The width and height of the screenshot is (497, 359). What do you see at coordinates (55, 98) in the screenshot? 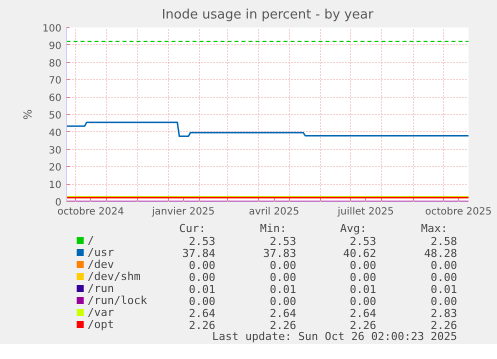
I see `y-tick-label: 60` at bounding box center [55, 98].